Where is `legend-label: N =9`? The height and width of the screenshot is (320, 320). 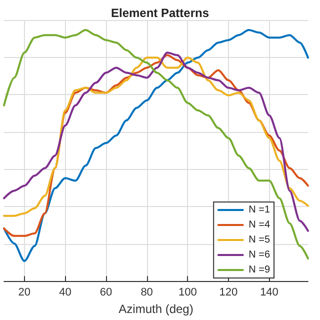 legend-label: N =9 is located at coordinates (259, 270).